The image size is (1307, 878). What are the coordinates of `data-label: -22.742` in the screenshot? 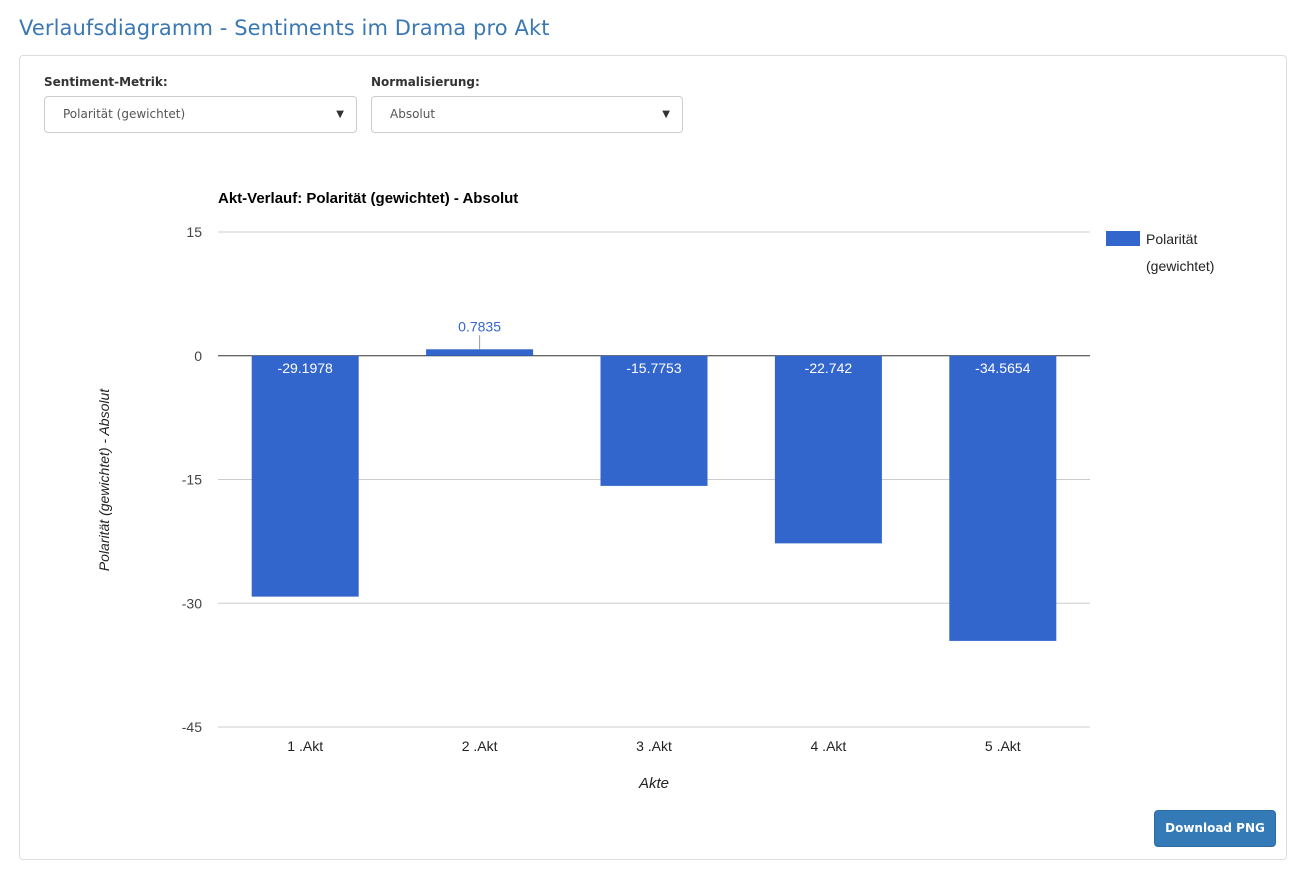 It's located at (829, 368).